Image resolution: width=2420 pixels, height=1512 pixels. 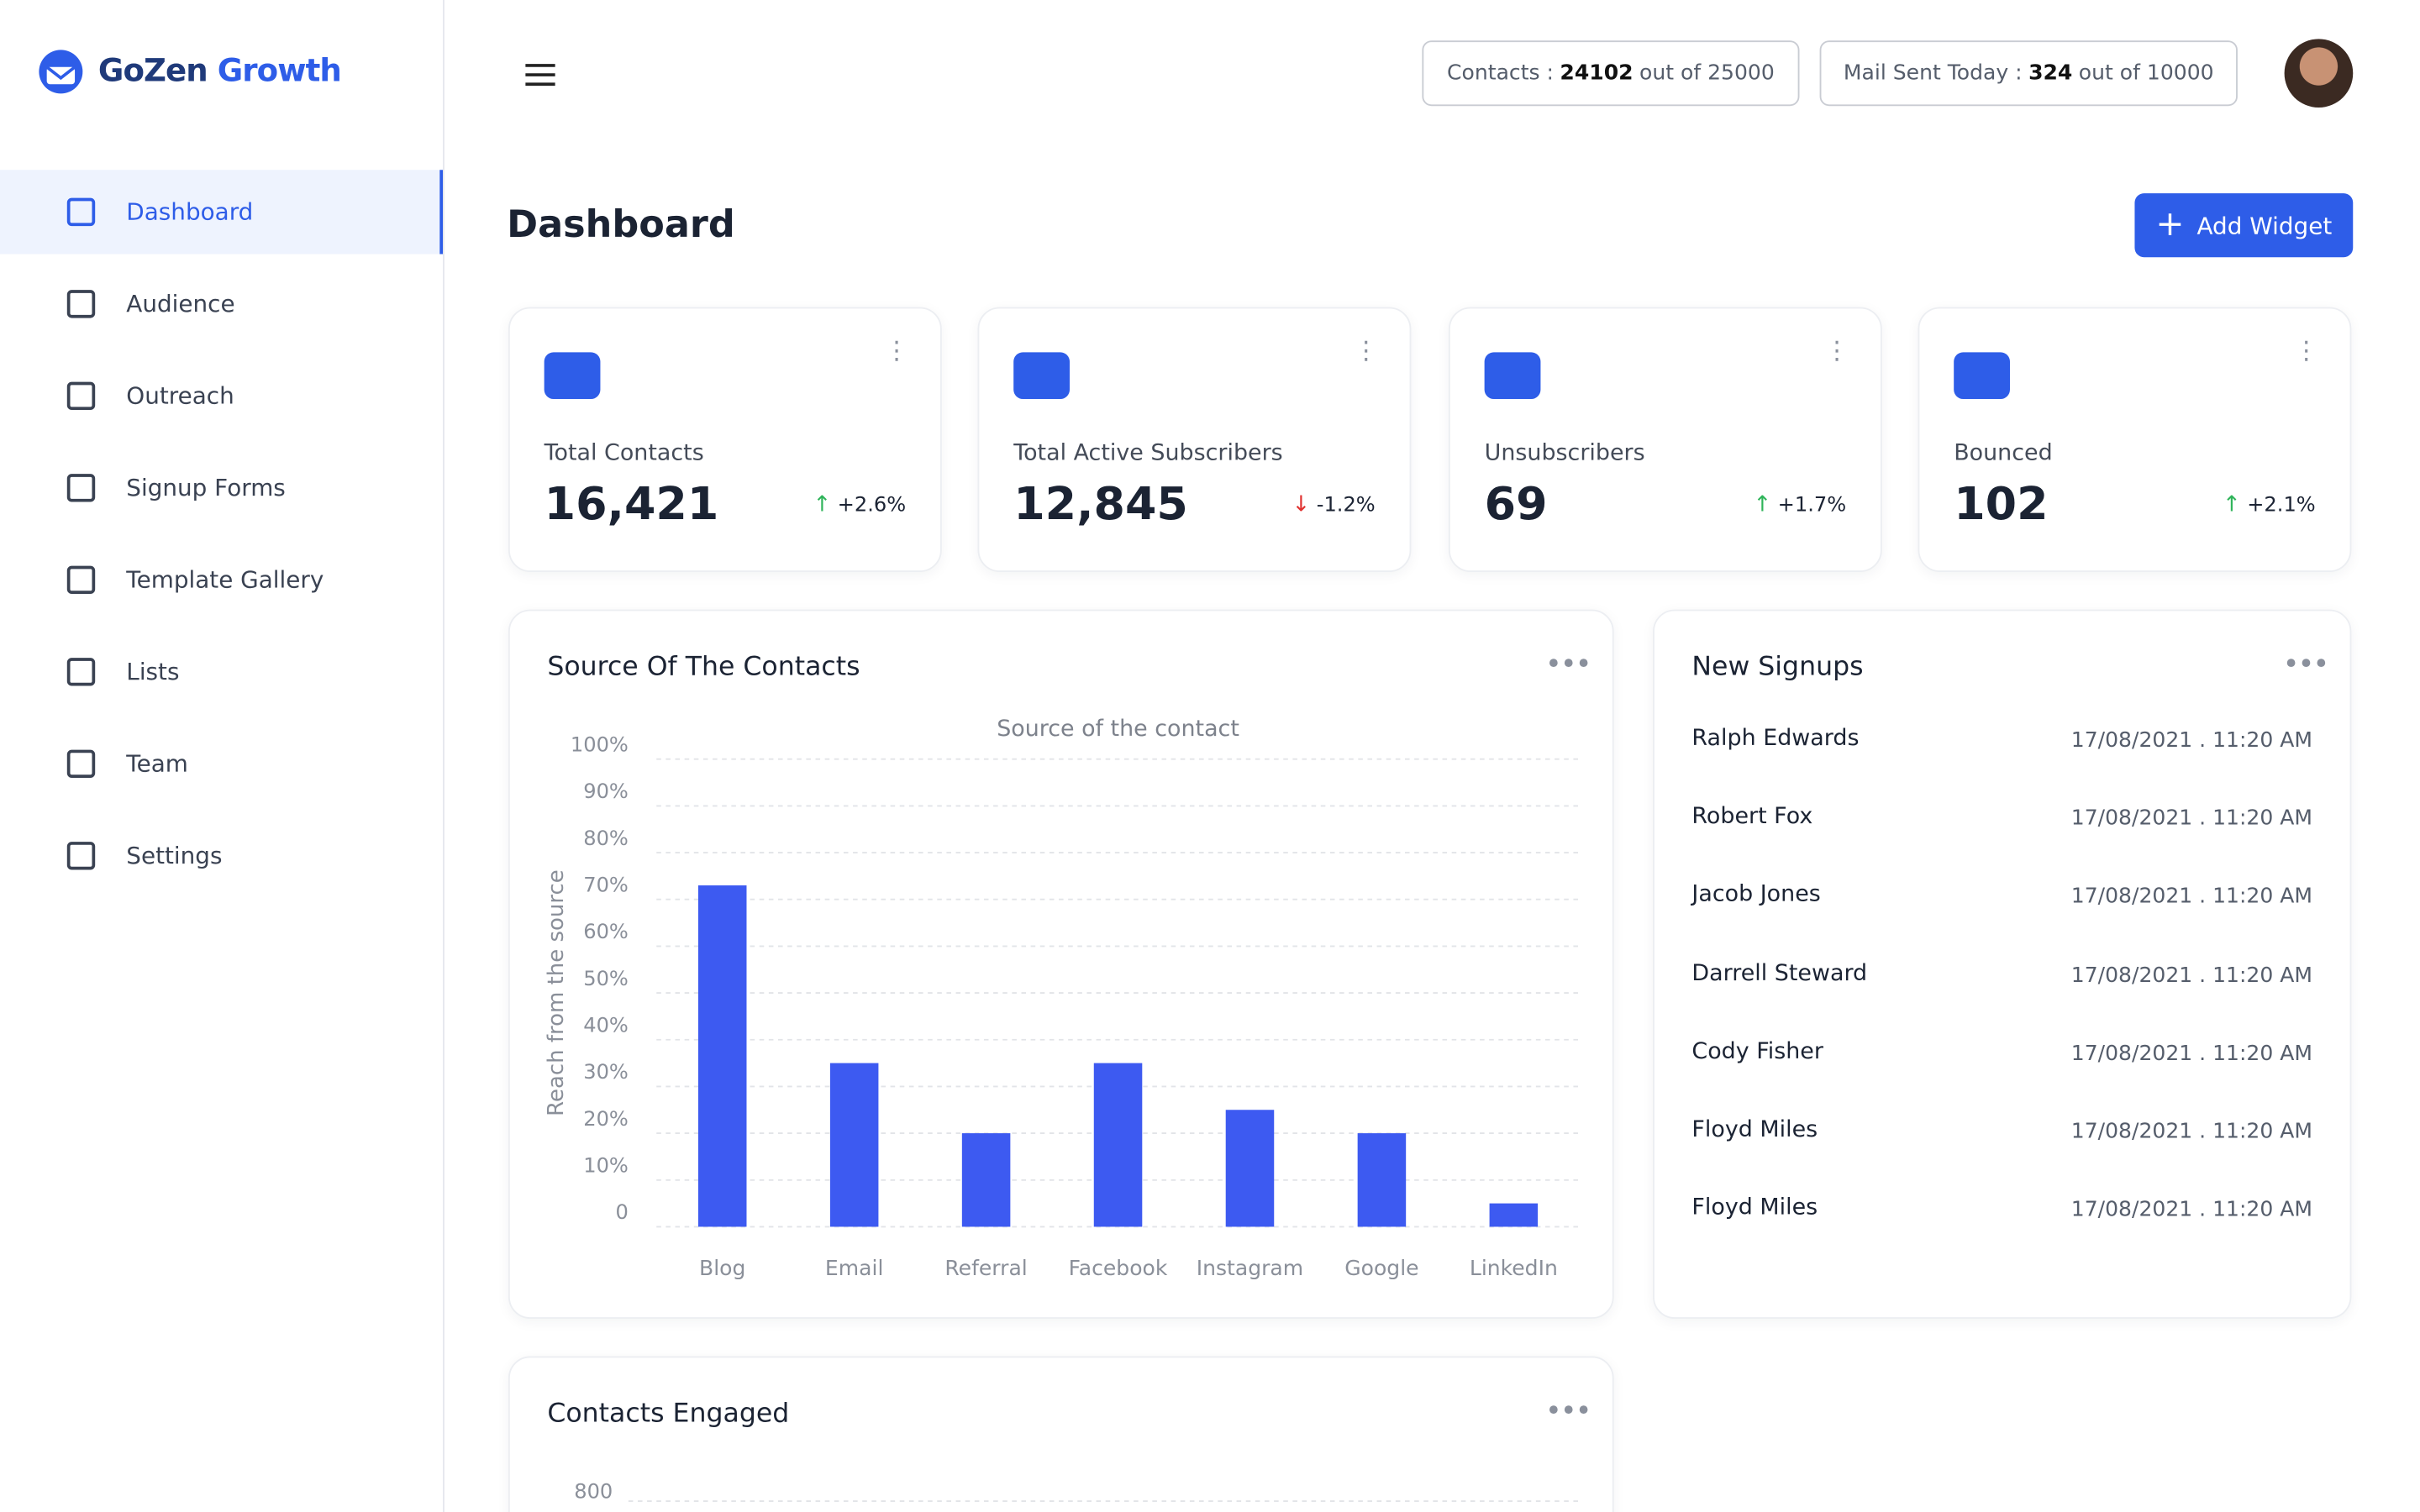 What do you see at coordinates (1346, 505) in the screenshot?
I see `delta-value: -1.2%` at bounding box center [1346, 505].